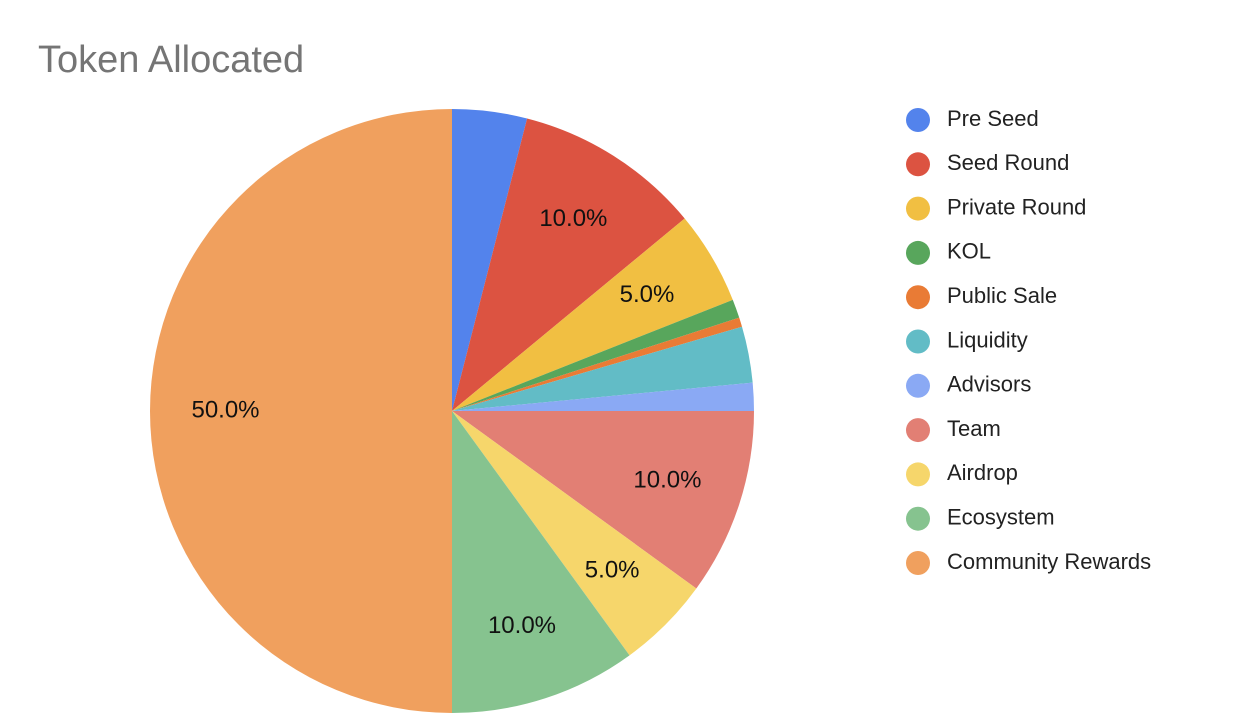 The height and width of the screenshot is (723, 1253). I want to click on legend-label: KOL, so click(969, 251).